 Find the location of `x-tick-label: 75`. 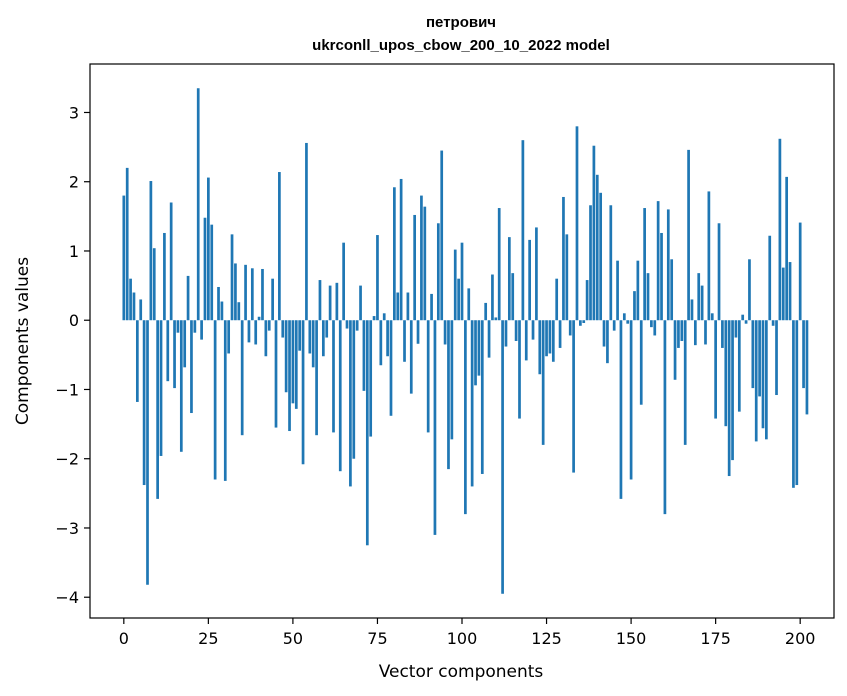

x-tick-label: 75 is located at coordinates (377, 638).